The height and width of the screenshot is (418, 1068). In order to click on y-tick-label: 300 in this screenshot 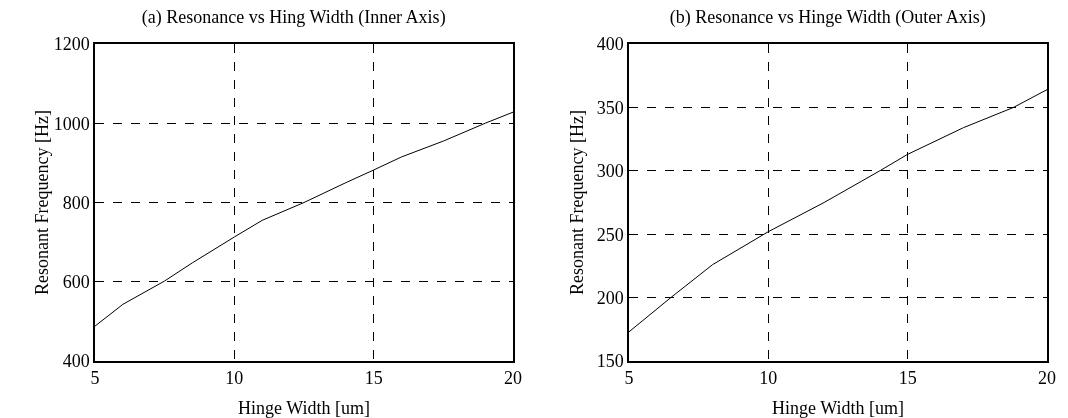, I will do `click(610, 171)`.